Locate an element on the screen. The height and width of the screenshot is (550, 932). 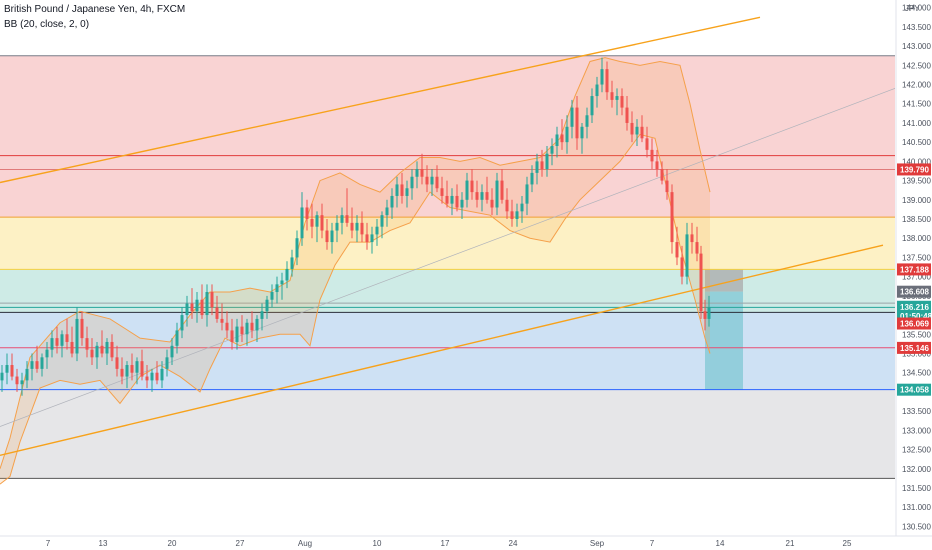
zone-teal is located at coordinates (447, 291).